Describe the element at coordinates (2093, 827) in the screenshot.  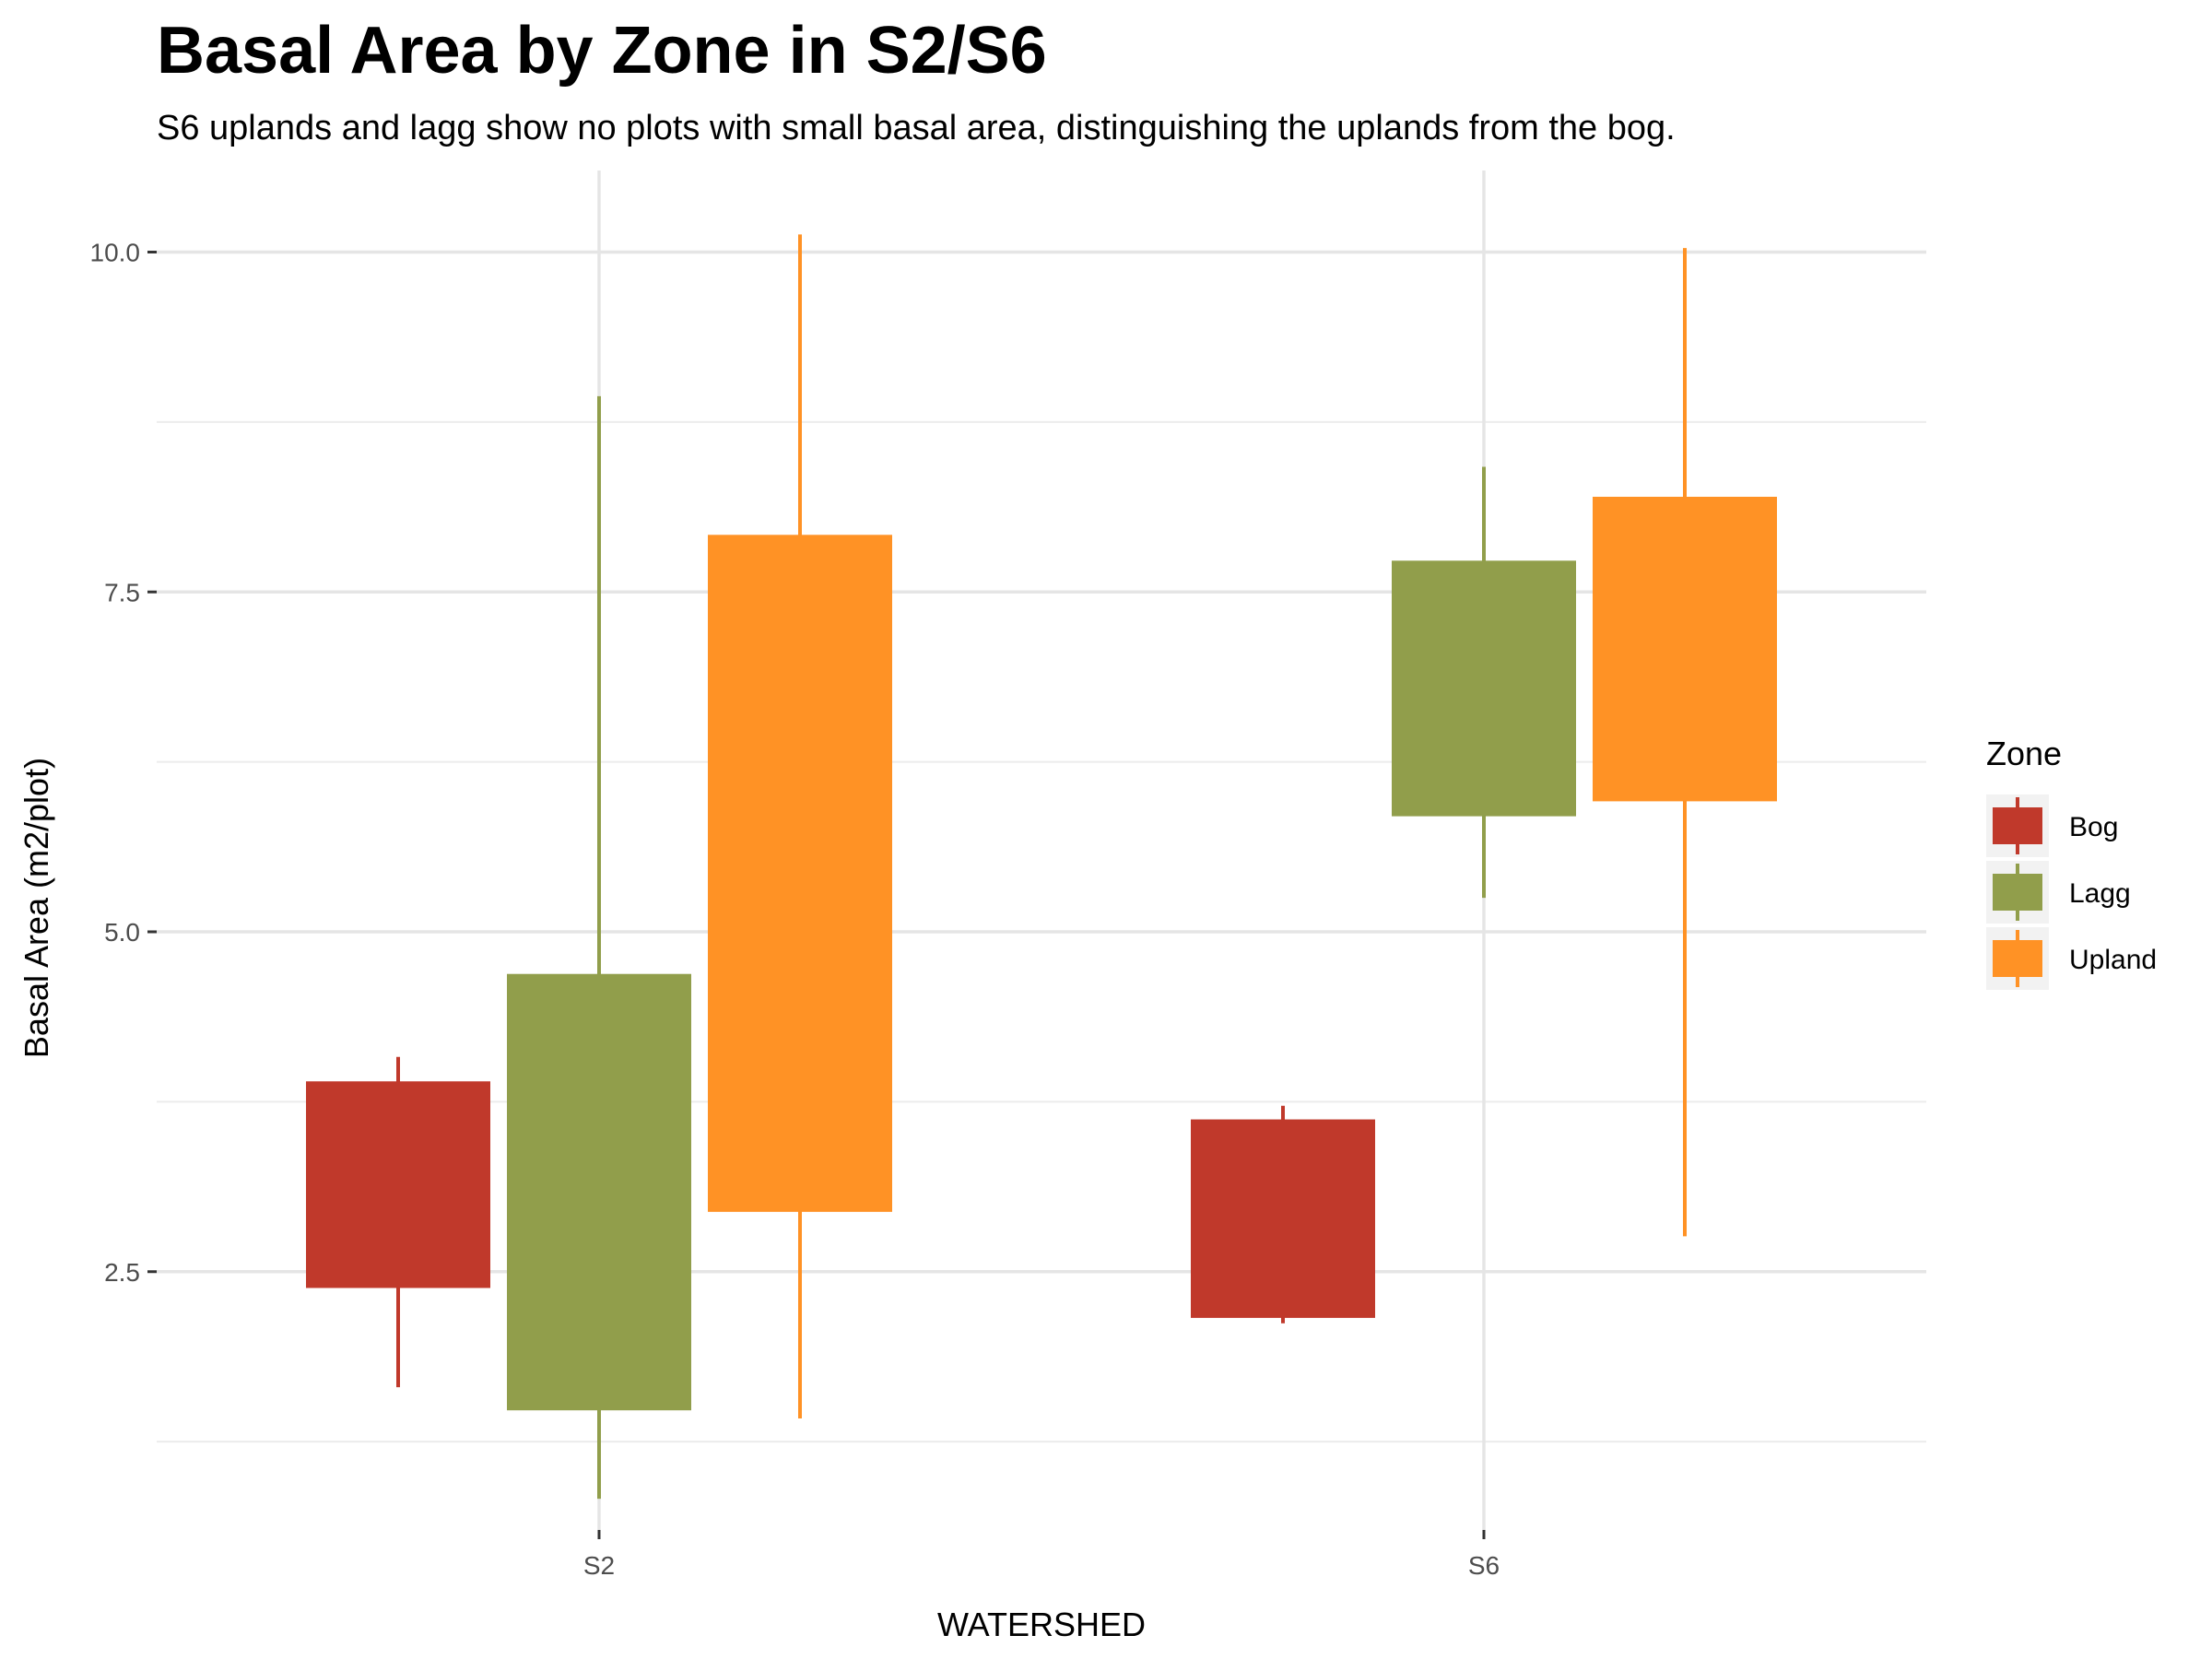
I see `legend-label: Bog` at that location.